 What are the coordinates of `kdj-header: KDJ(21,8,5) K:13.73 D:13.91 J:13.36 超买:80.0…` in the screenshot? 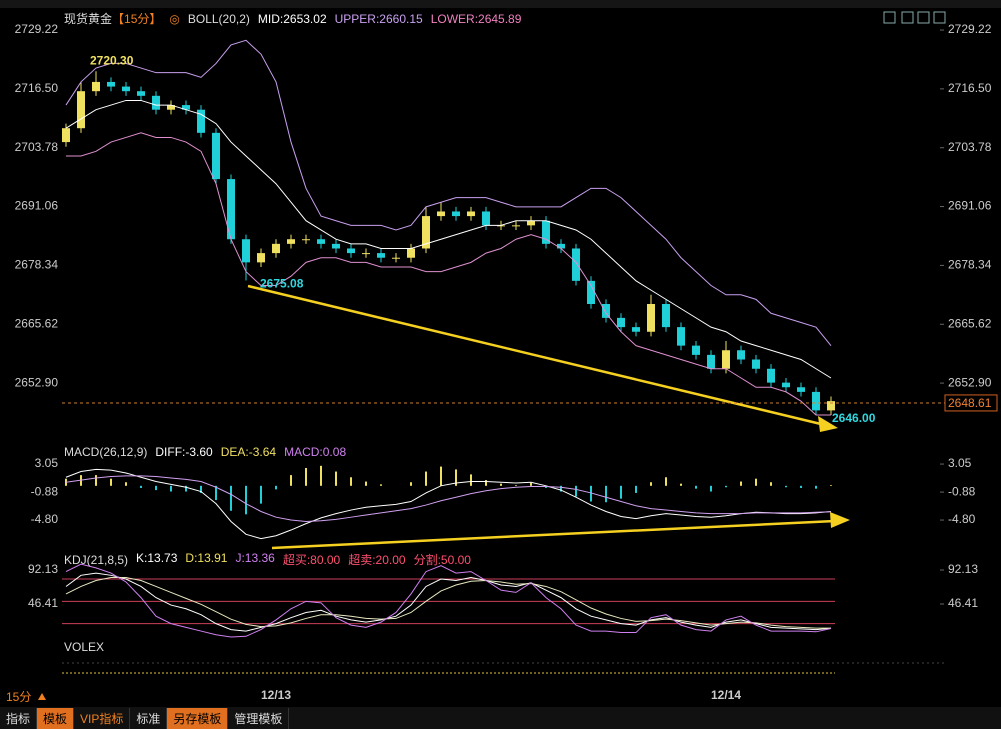 It's located at (267, 559).